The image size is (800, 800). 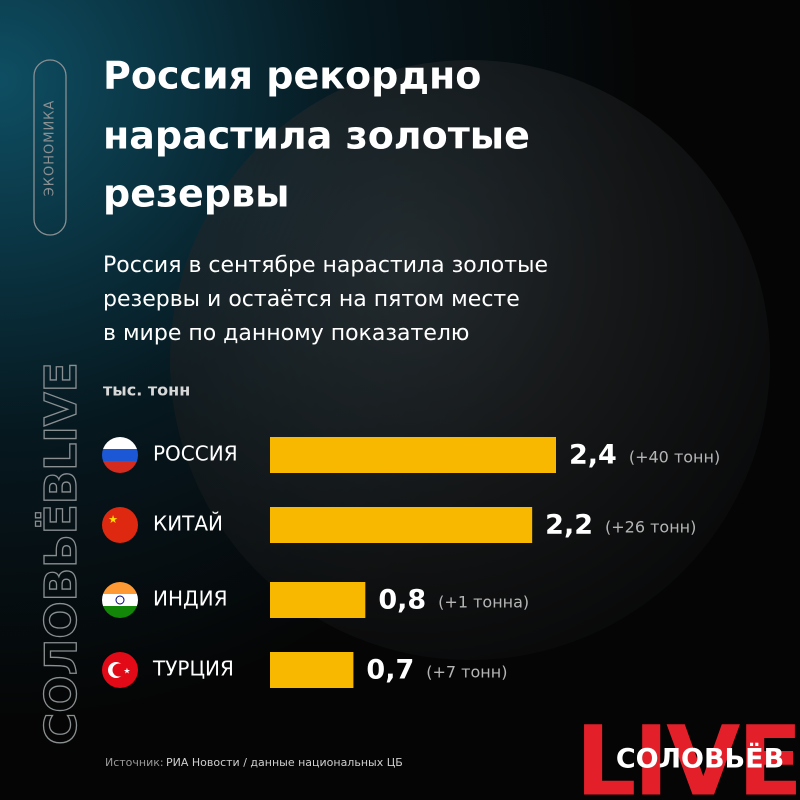 What do you see at coordinates (120, 455) in the screenshot?
I see `flag-russia` at bounding box center [120, 455].